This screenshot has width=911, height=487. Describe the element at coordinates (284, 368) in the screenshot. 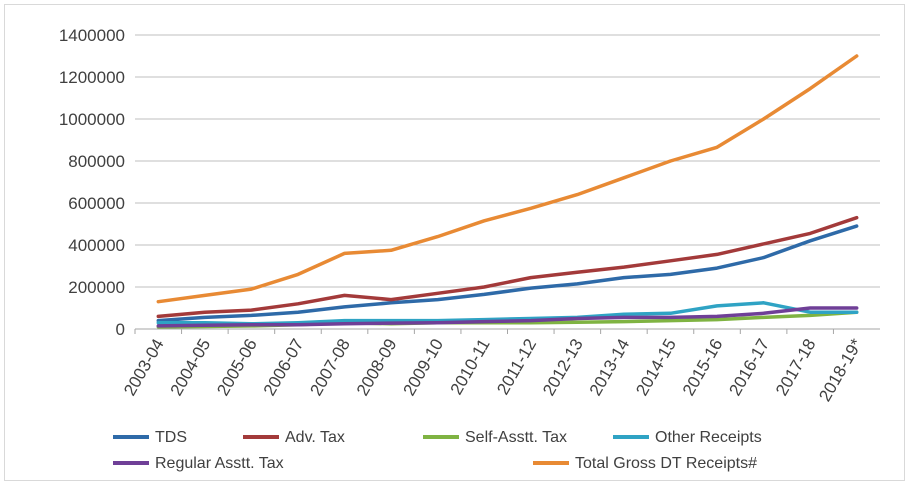

I see `x-tick-label: 2006-07` at that location.